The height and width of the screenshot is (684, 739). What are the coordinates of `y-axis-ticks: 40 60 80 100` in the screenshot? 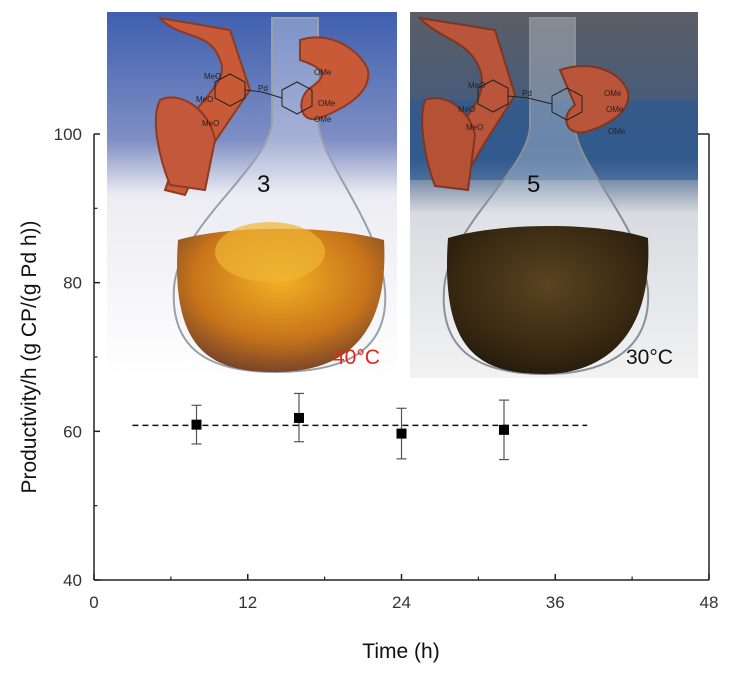 It's located at (77, 357).